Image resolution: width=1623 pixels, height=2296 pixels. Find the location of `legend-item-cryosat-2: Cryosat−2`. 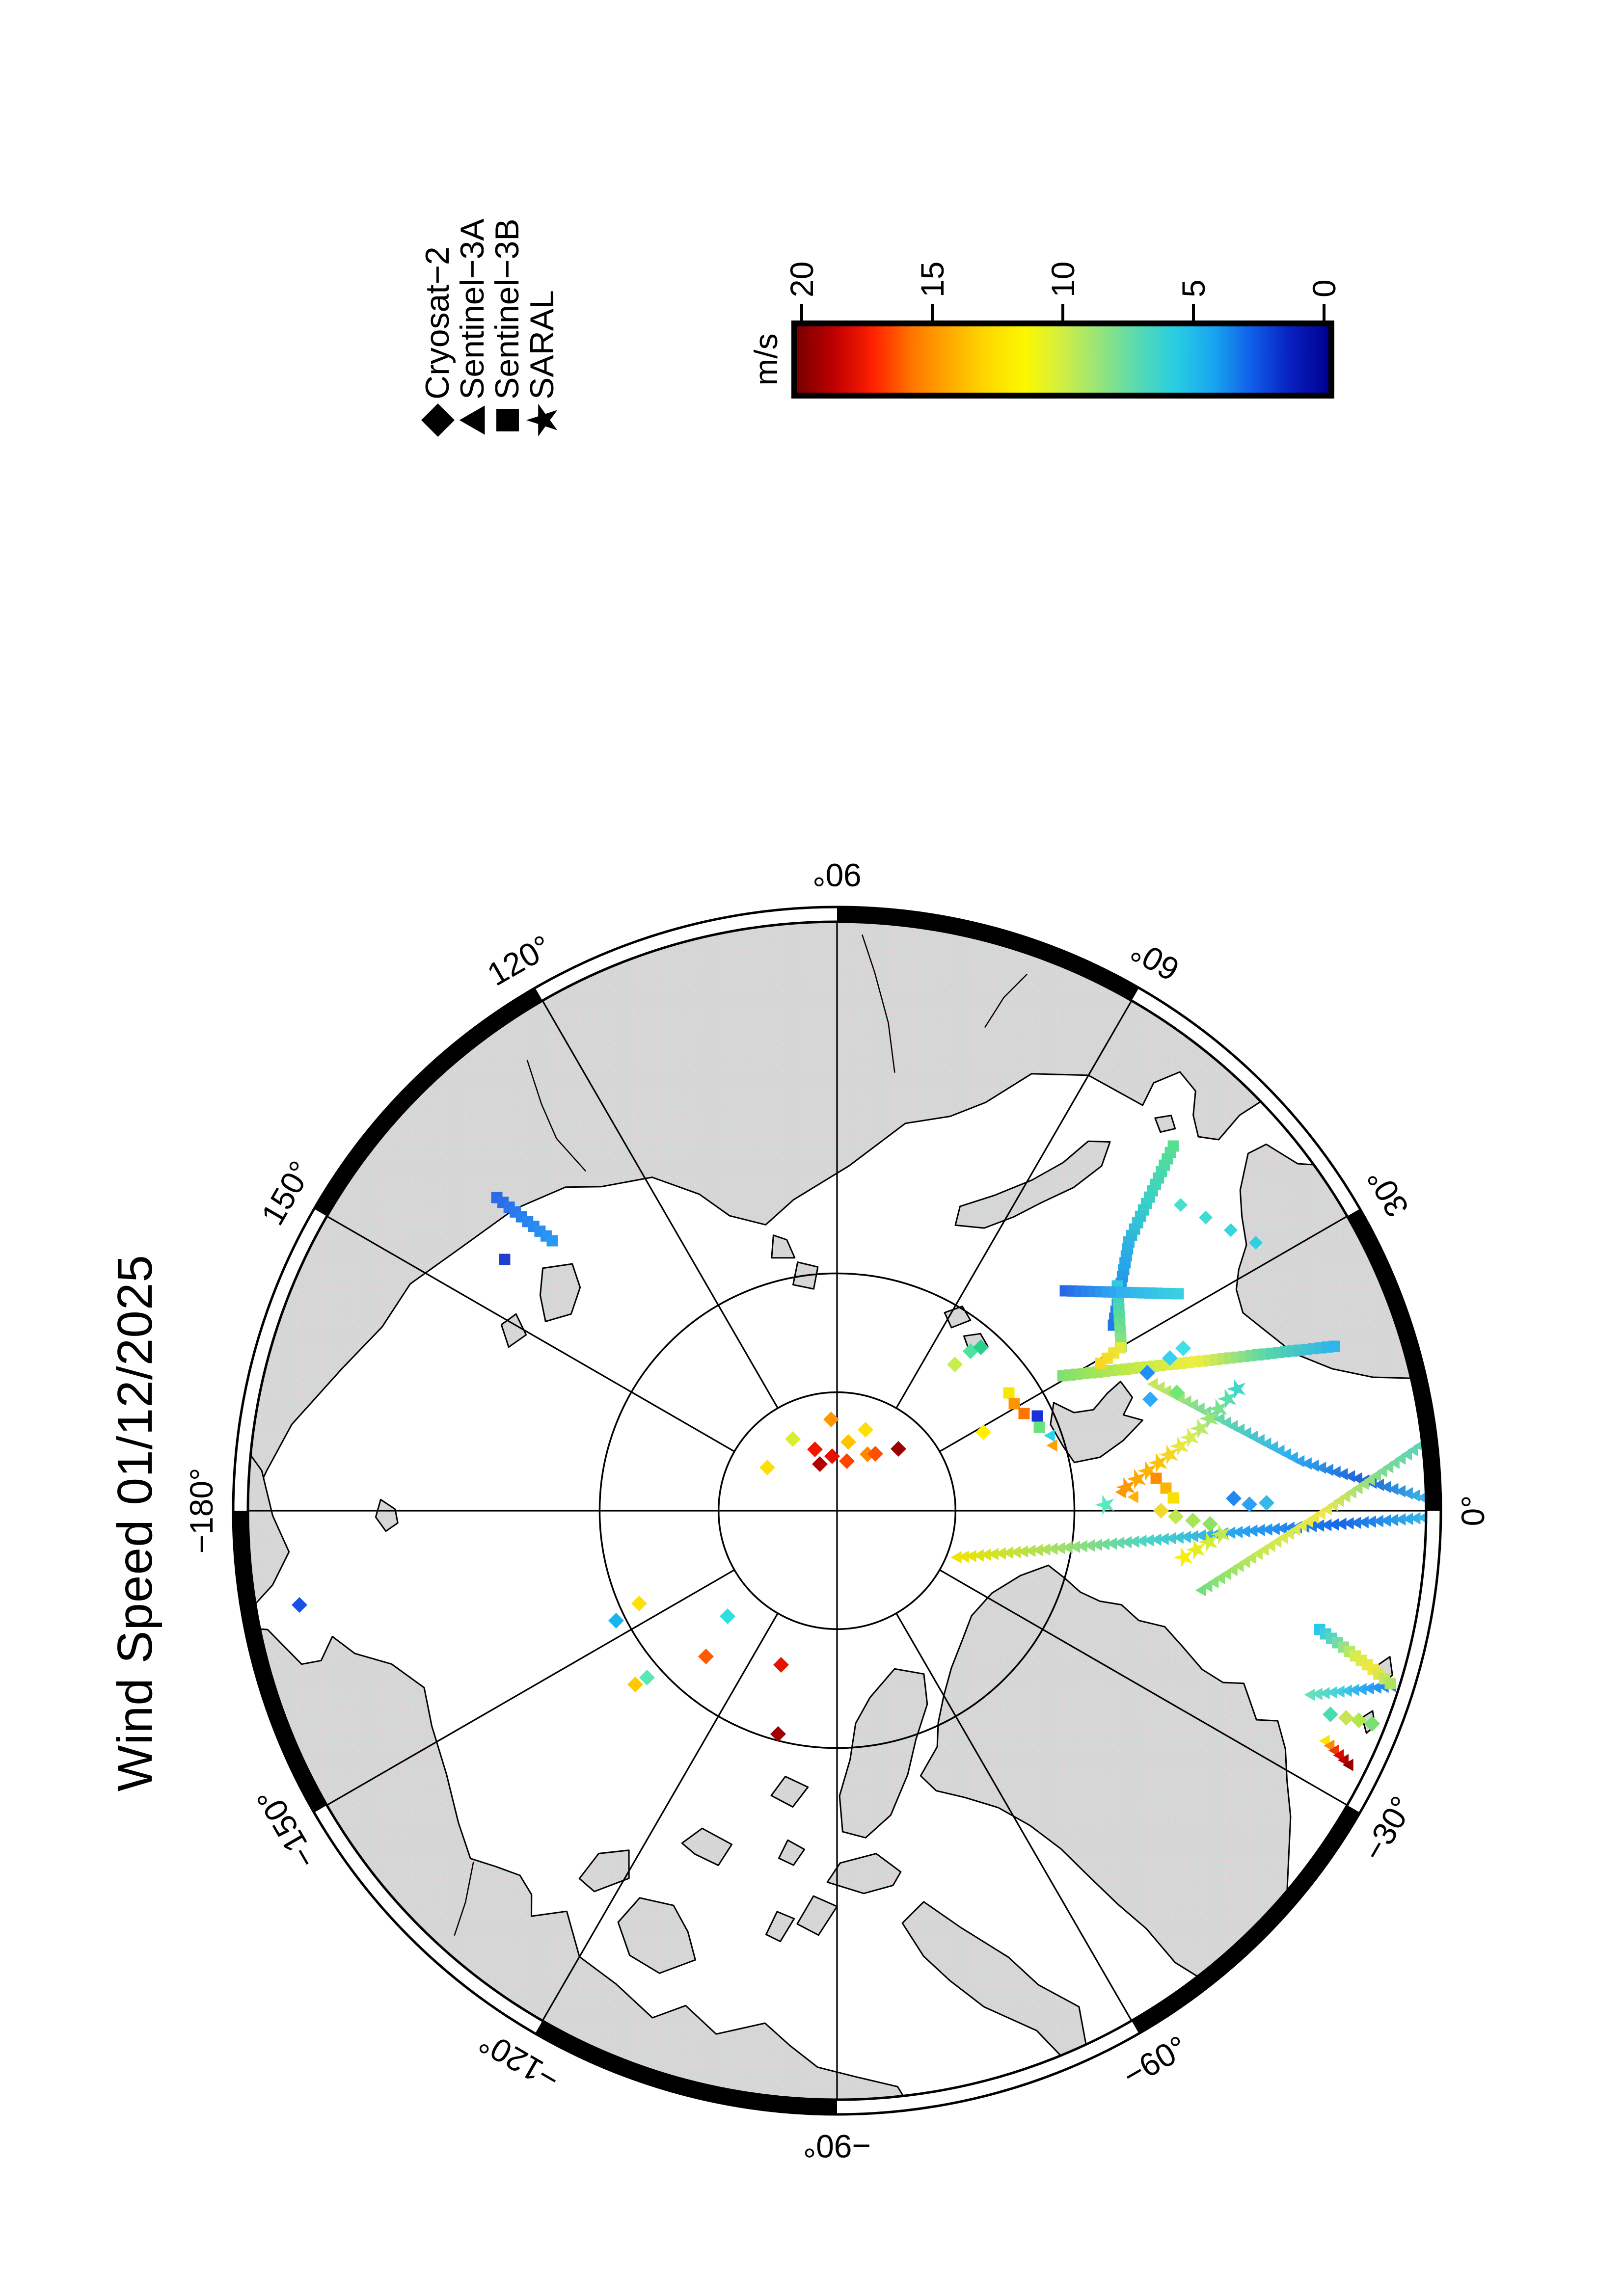

legend-item-cryosat-2: Cryosat−2 is located at coordinates (438, 329).